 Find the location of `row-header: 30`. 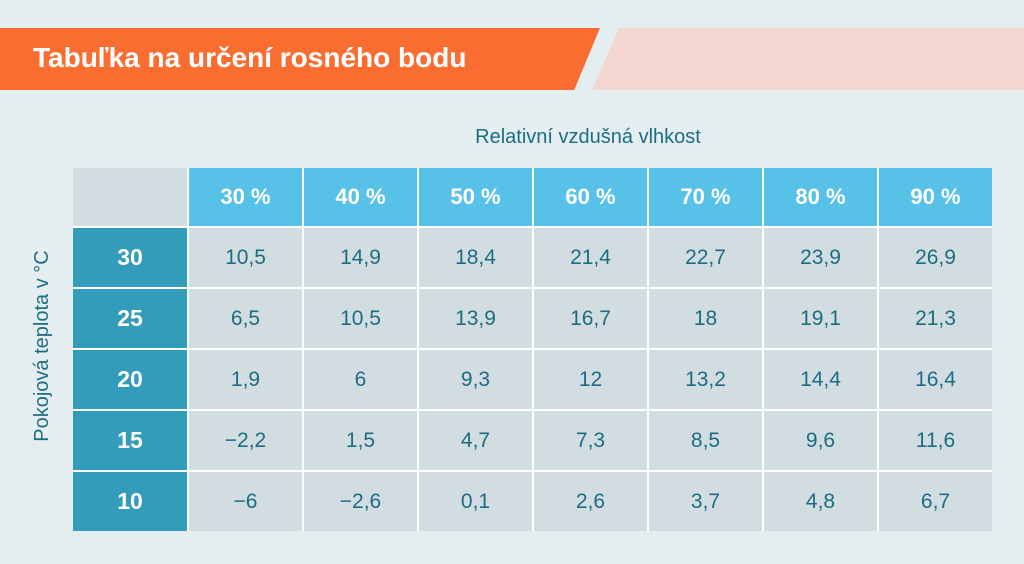

row-header: 30 is located at coordinates (130, 257).